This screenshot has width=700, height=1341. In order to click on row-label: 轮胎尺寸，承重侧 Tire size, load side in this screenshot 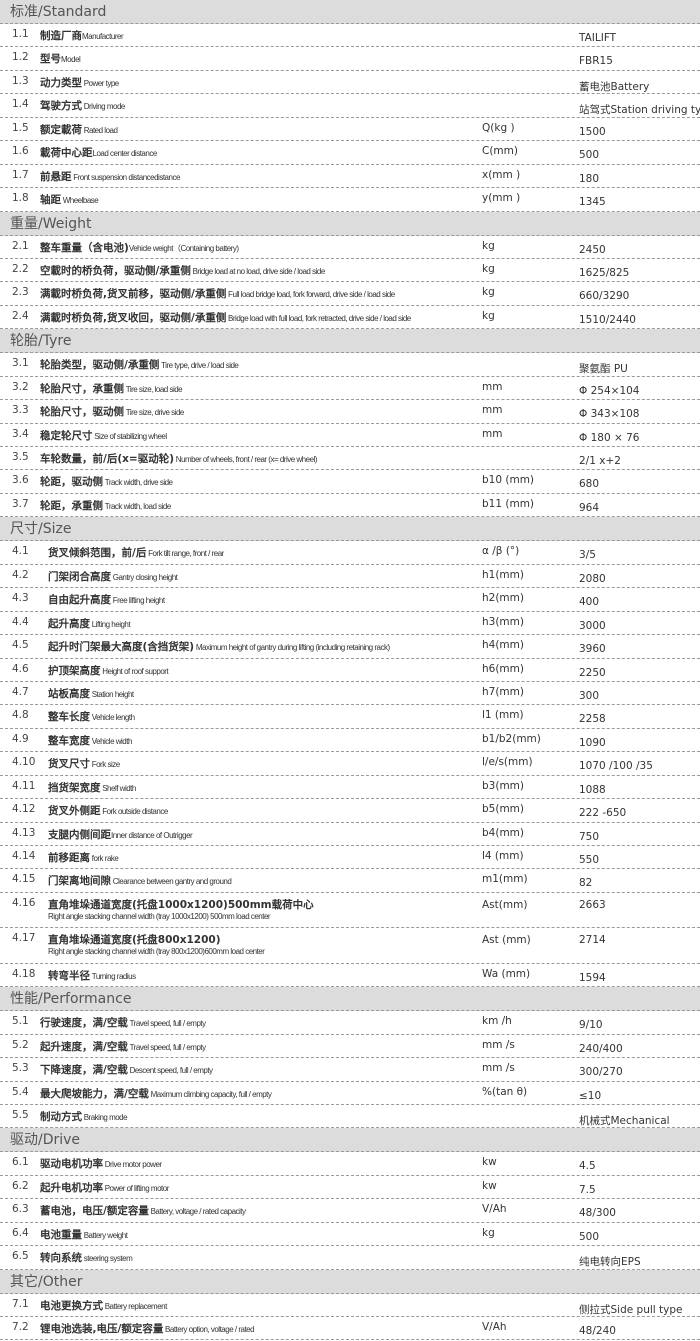, I will do `click(111, 388)`.